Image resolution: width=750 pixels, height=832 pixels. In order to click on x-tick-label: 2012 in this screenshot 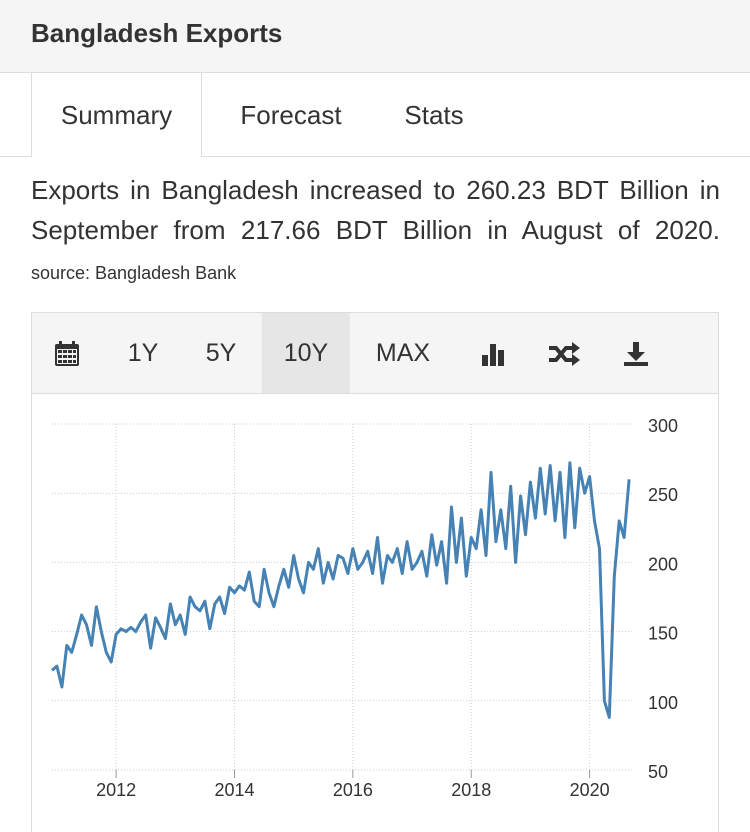, I will do `click(116, 790)`.